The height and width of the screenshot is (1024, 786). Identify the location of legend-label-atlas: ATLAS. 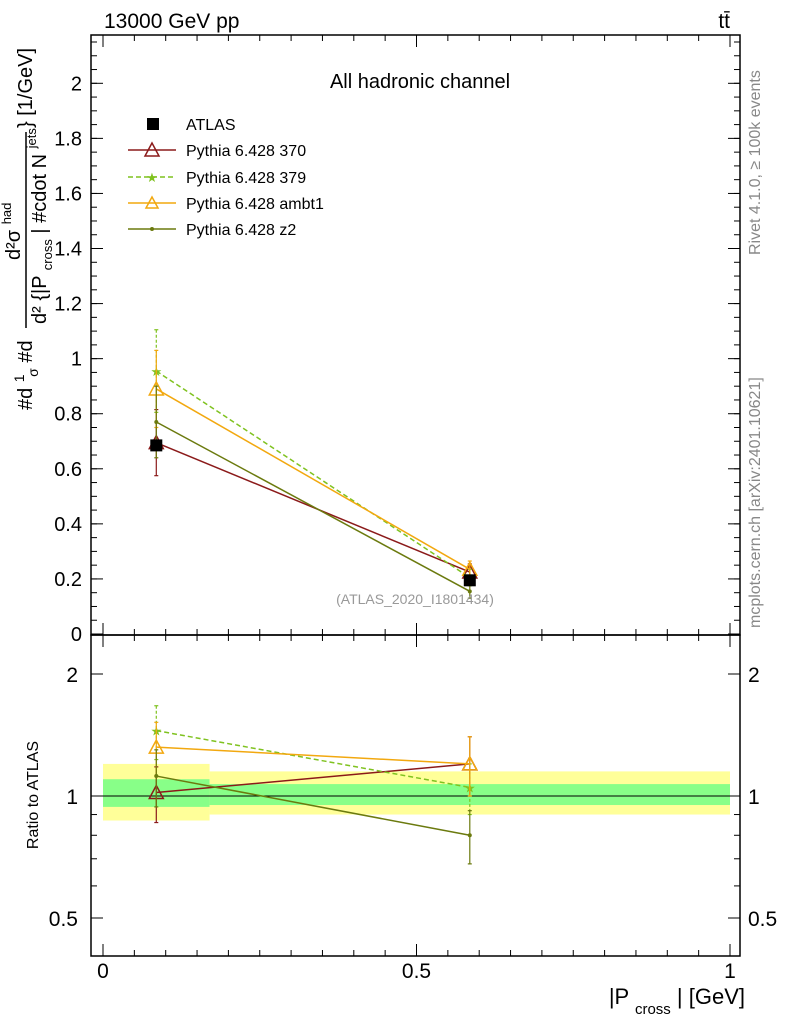
(211, 125).